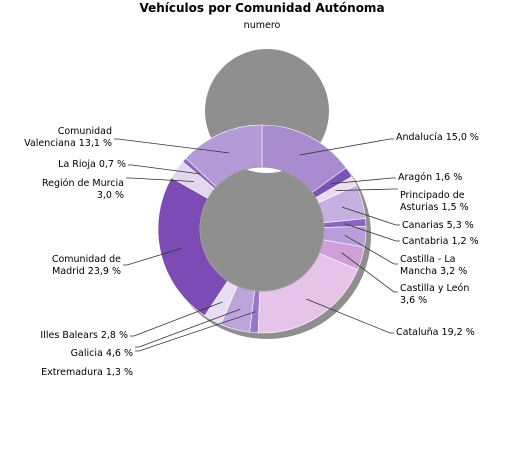 The height and width of the screenshot is (450, 525). I want to click on label-castilla-y-leon: Castilla y León 3,6 %, so click(434, 294).